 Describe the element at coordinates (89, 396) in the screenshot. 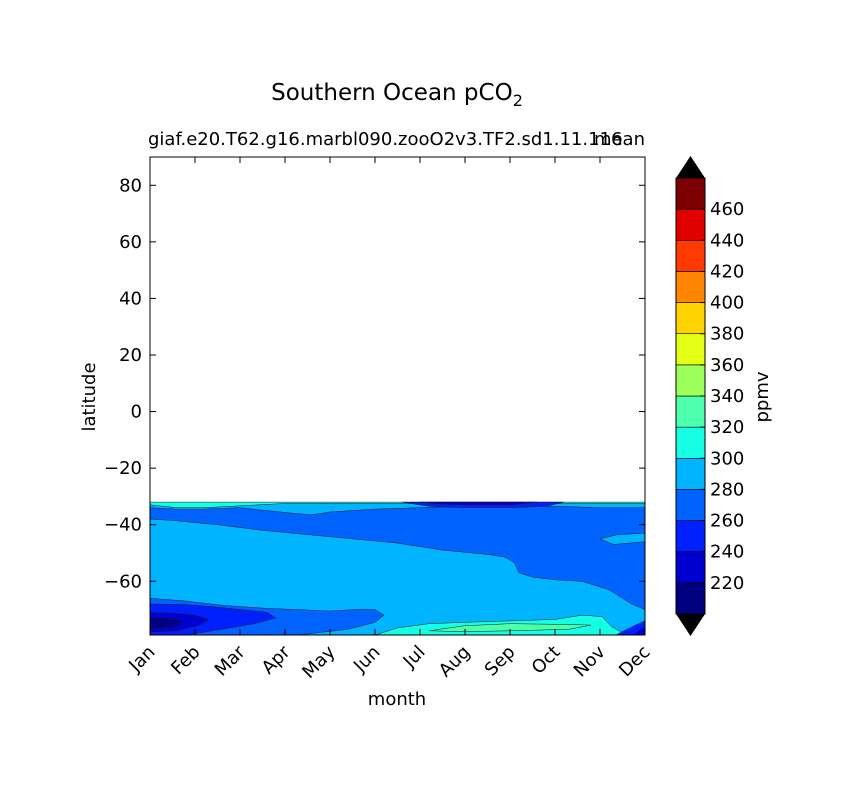

I see `y-axis-label: latitude` at that location.